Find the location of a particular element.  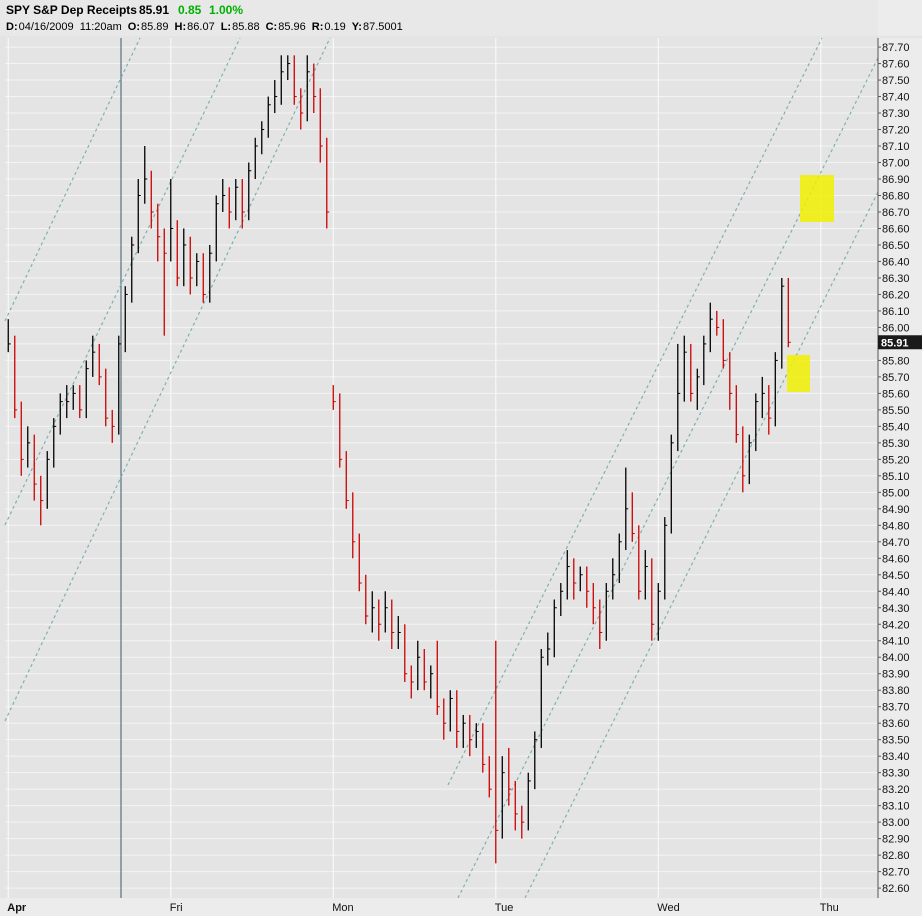

x-tick-label: Mon is located at coordinates (342, 908).